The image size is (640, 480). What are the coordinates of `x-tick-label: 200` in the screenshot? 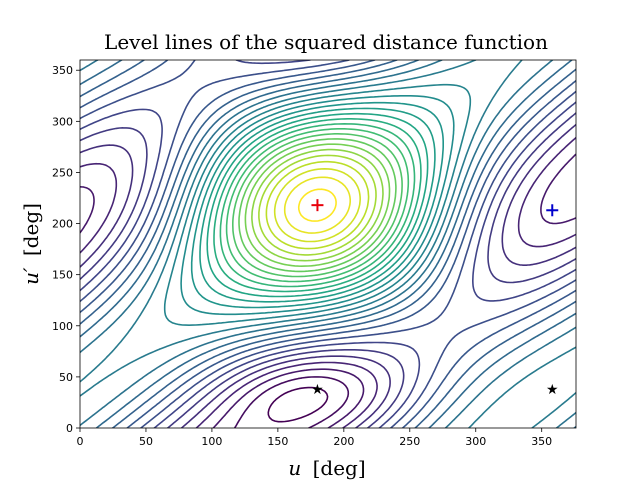 It's located at (343, 441).